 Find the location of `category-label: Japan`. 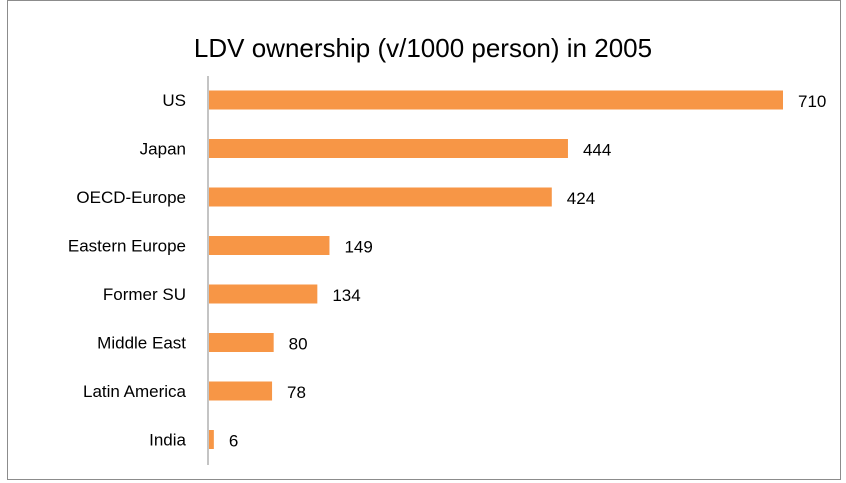

category-label: Japan is located at coordinates (163, 149).